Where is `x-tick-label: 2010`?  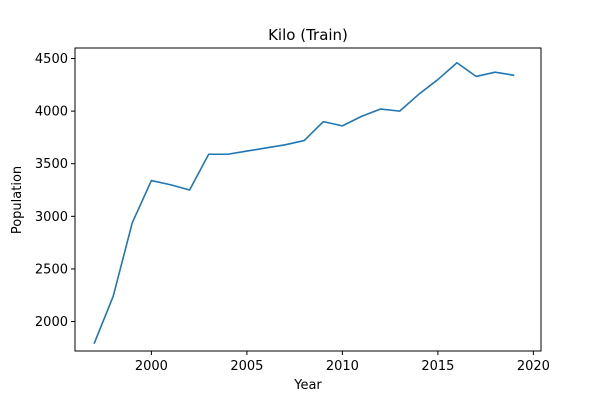 x-tick-label: 2010 is located at coordinates (342, 366).